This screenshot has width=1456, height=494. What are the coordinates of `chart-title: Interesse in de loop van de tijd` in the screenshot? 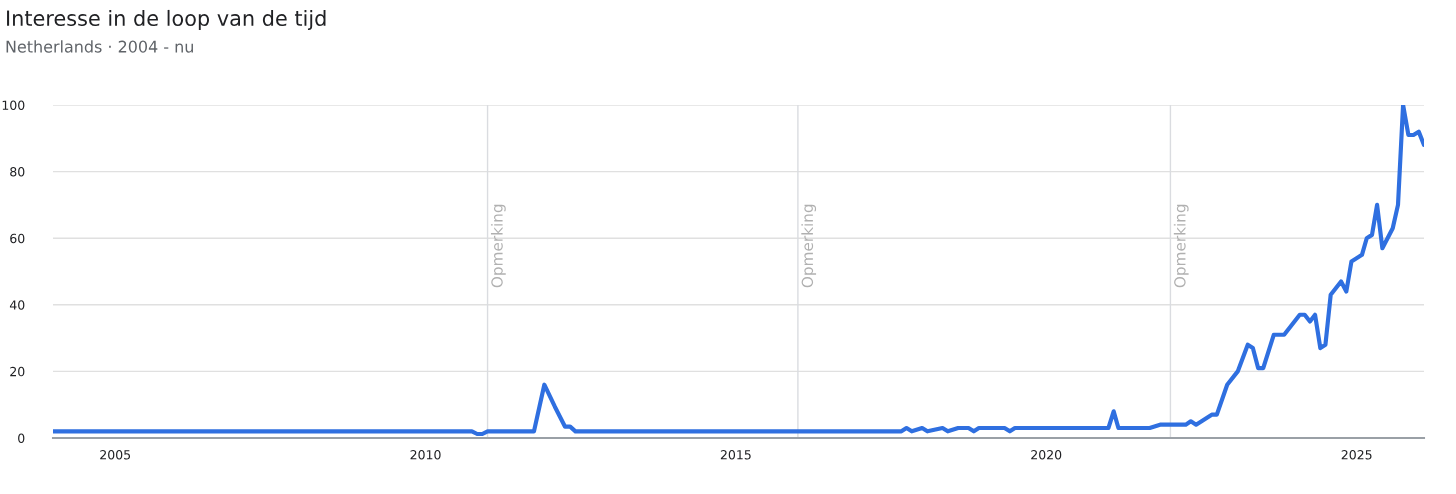 It's located at (166, 20).